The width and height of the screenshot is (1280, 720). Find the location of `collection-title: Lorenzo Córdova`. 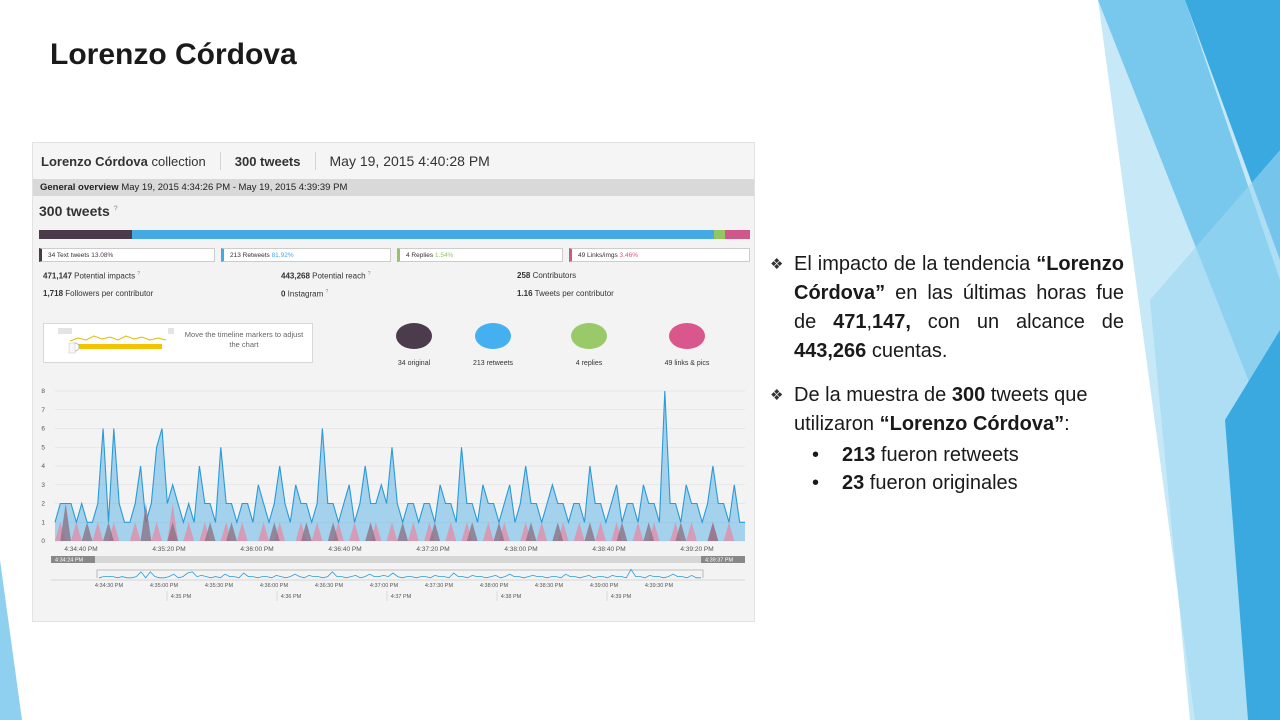

collection-title: Lorenzo Córdova is located at coordinates (94, 161).